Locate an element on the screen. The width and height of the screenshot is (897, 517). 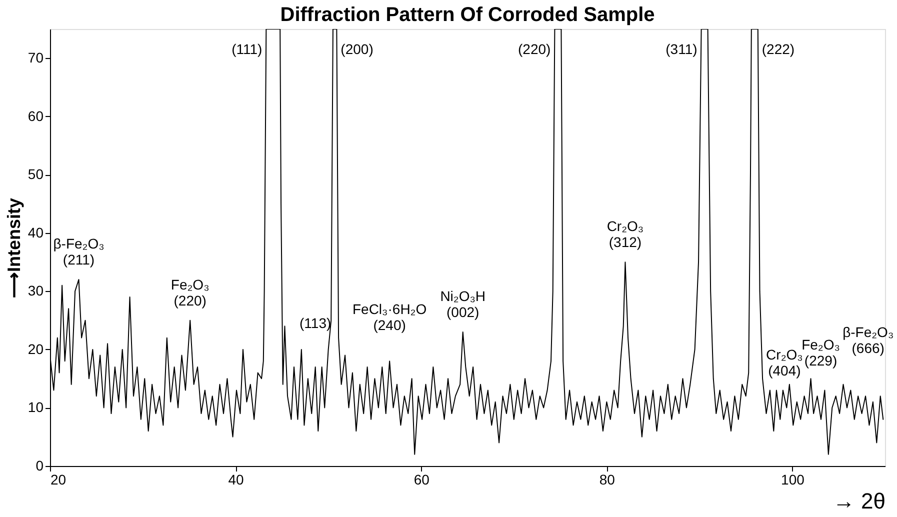
annotation: Cr₂O₃ (312) is located at coordinates (625, 234).